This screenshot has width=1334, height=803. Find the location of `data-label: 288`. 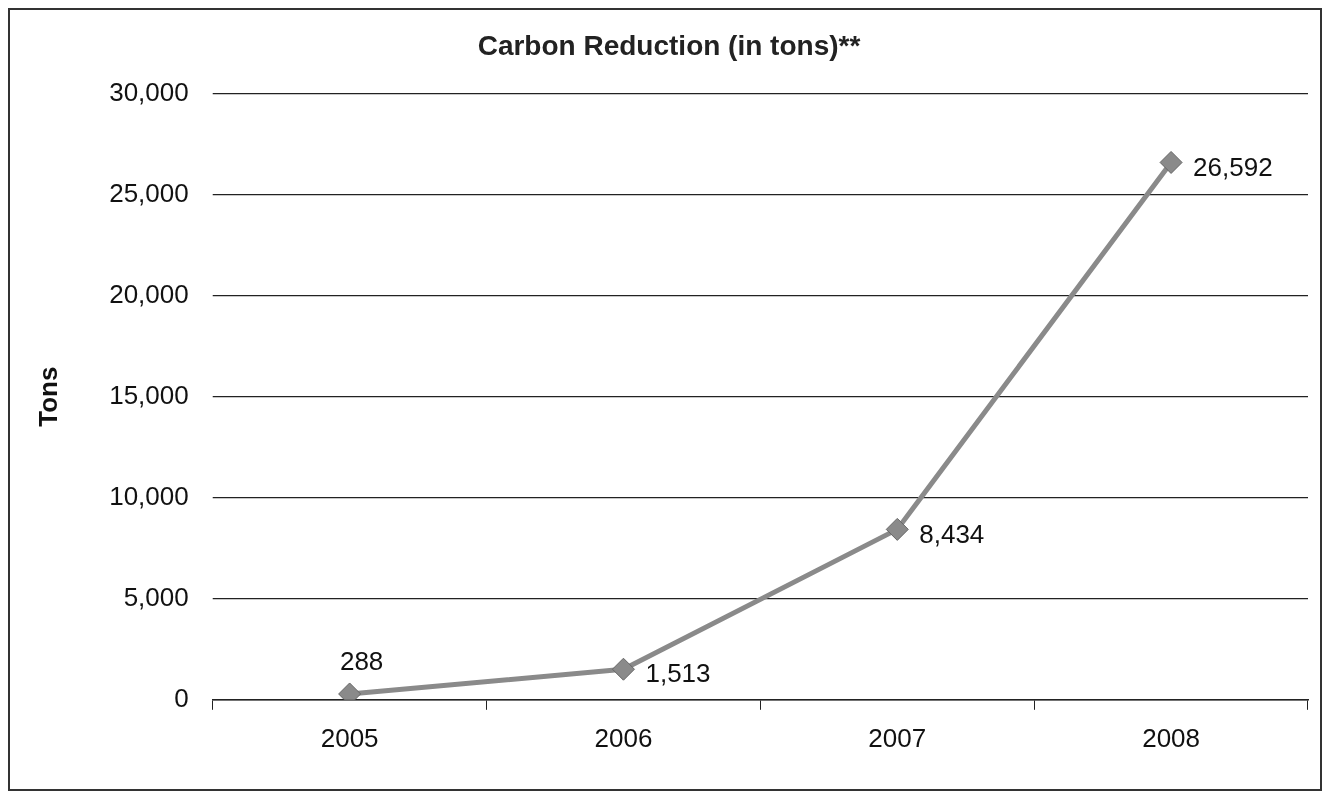

data-label: 288 is located at coordinates (361, 661).